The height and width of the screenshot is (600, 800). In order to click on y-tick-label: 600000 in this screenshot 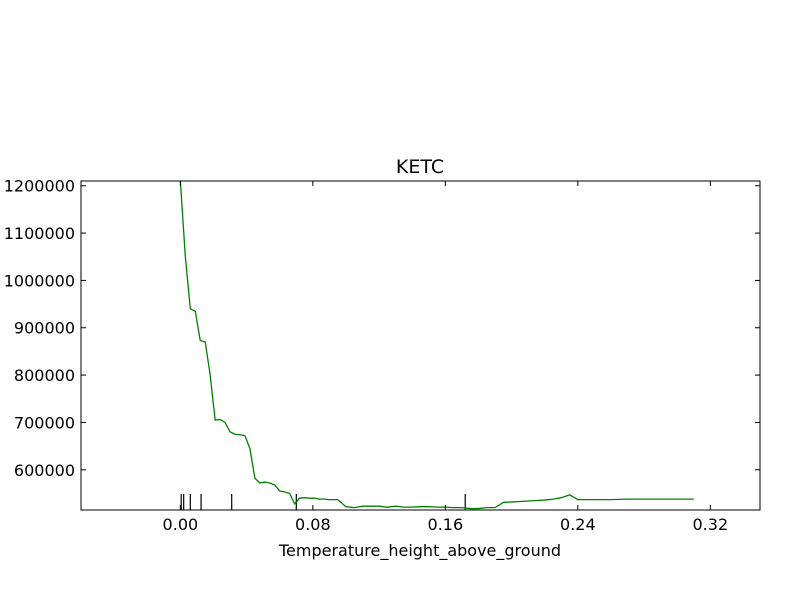, I will do `click(44, 470)`.